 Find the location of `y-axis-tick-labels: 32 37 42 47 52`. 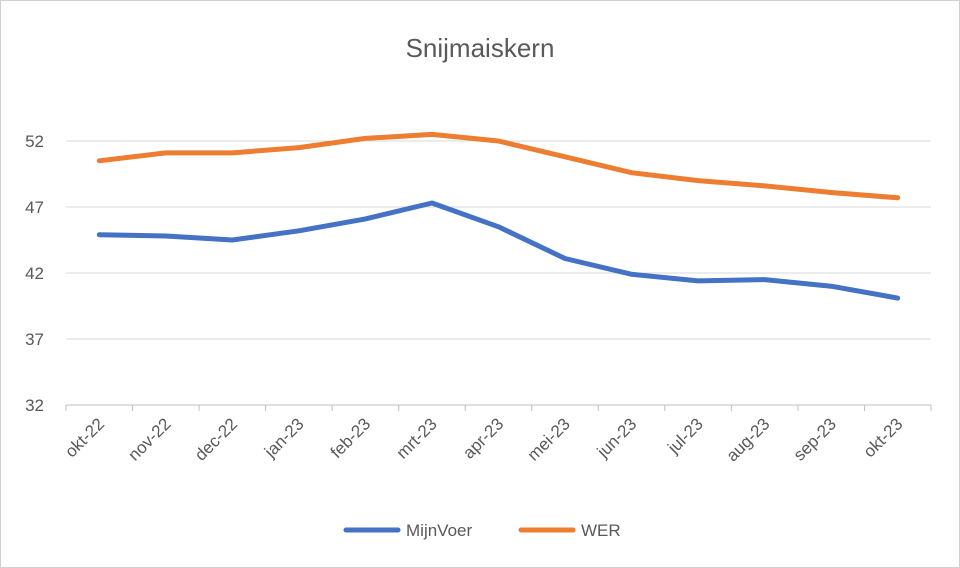

y-axis-tick-labels: 32 37 42 47 52 is located at coordinates (34, 273).